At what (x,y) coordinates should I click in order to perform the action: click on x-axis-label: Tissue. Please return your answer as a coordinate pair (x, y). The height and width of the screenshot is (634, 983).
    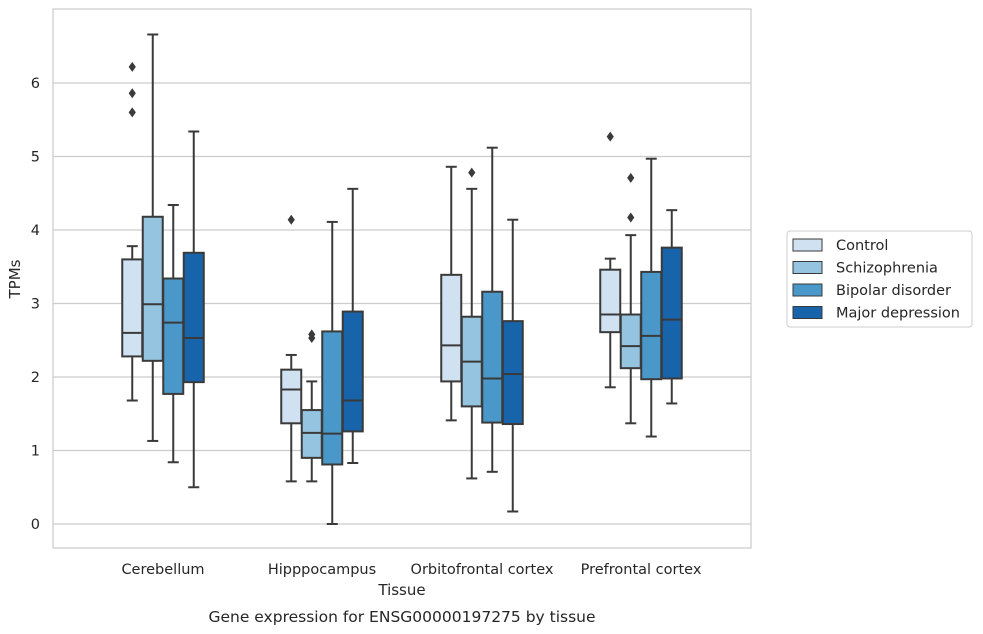
    Looking at the image, I should click on (401, 590).